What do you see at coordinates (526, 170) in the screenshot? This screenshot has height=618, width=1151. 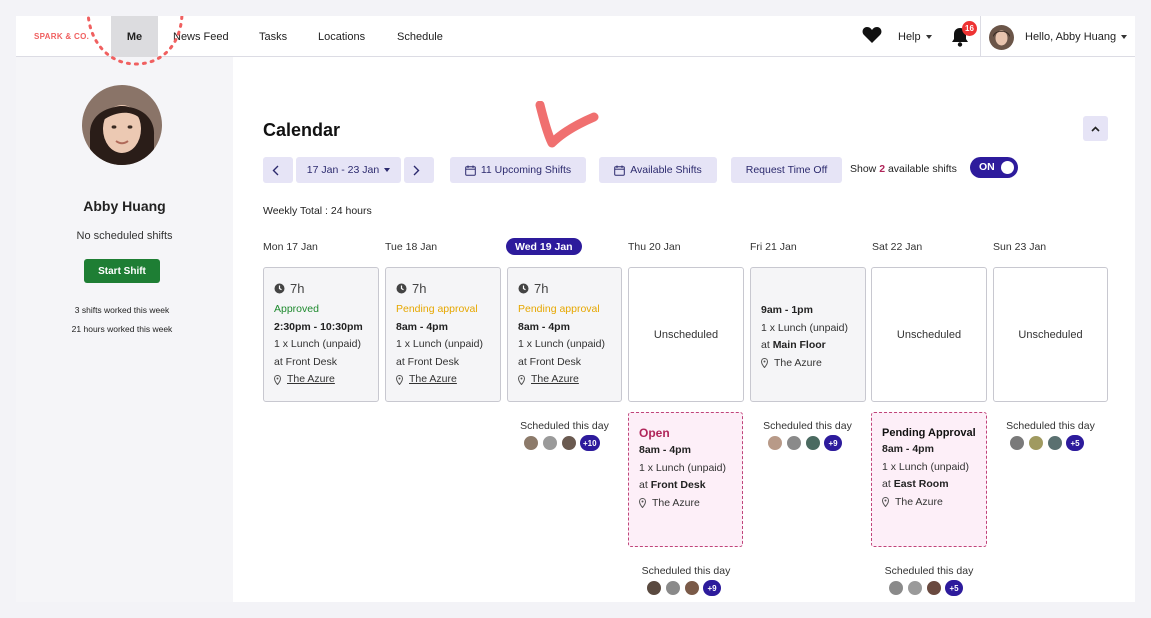 I see `upcoming-shifts-label: 11 Upcoming Shifts` at bounding box center [526, 170].